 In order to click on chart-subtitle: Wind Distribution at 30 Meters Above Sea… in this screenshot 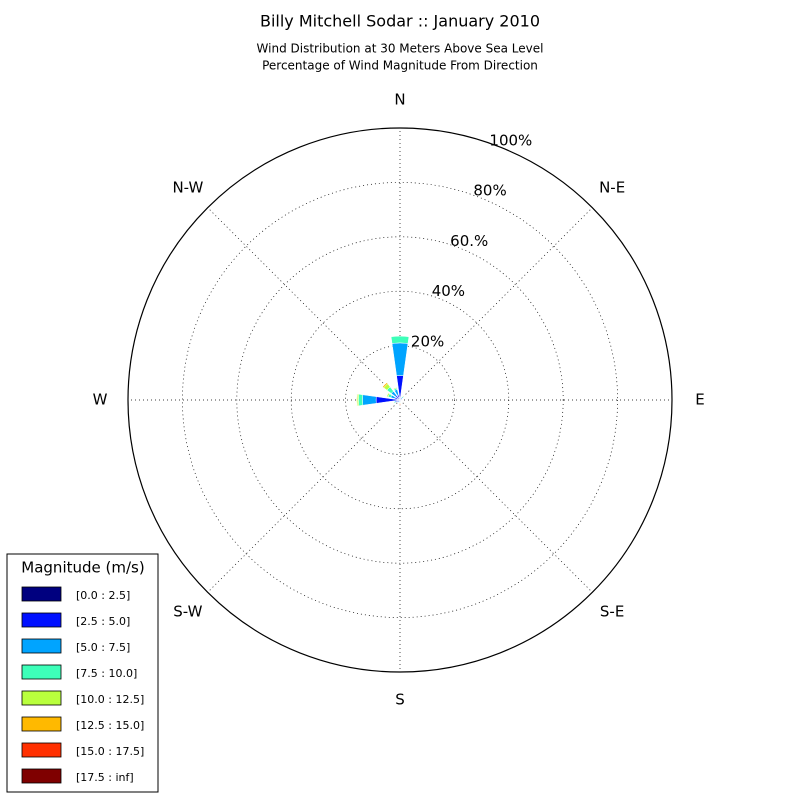, I will do `click(400, 49)`.